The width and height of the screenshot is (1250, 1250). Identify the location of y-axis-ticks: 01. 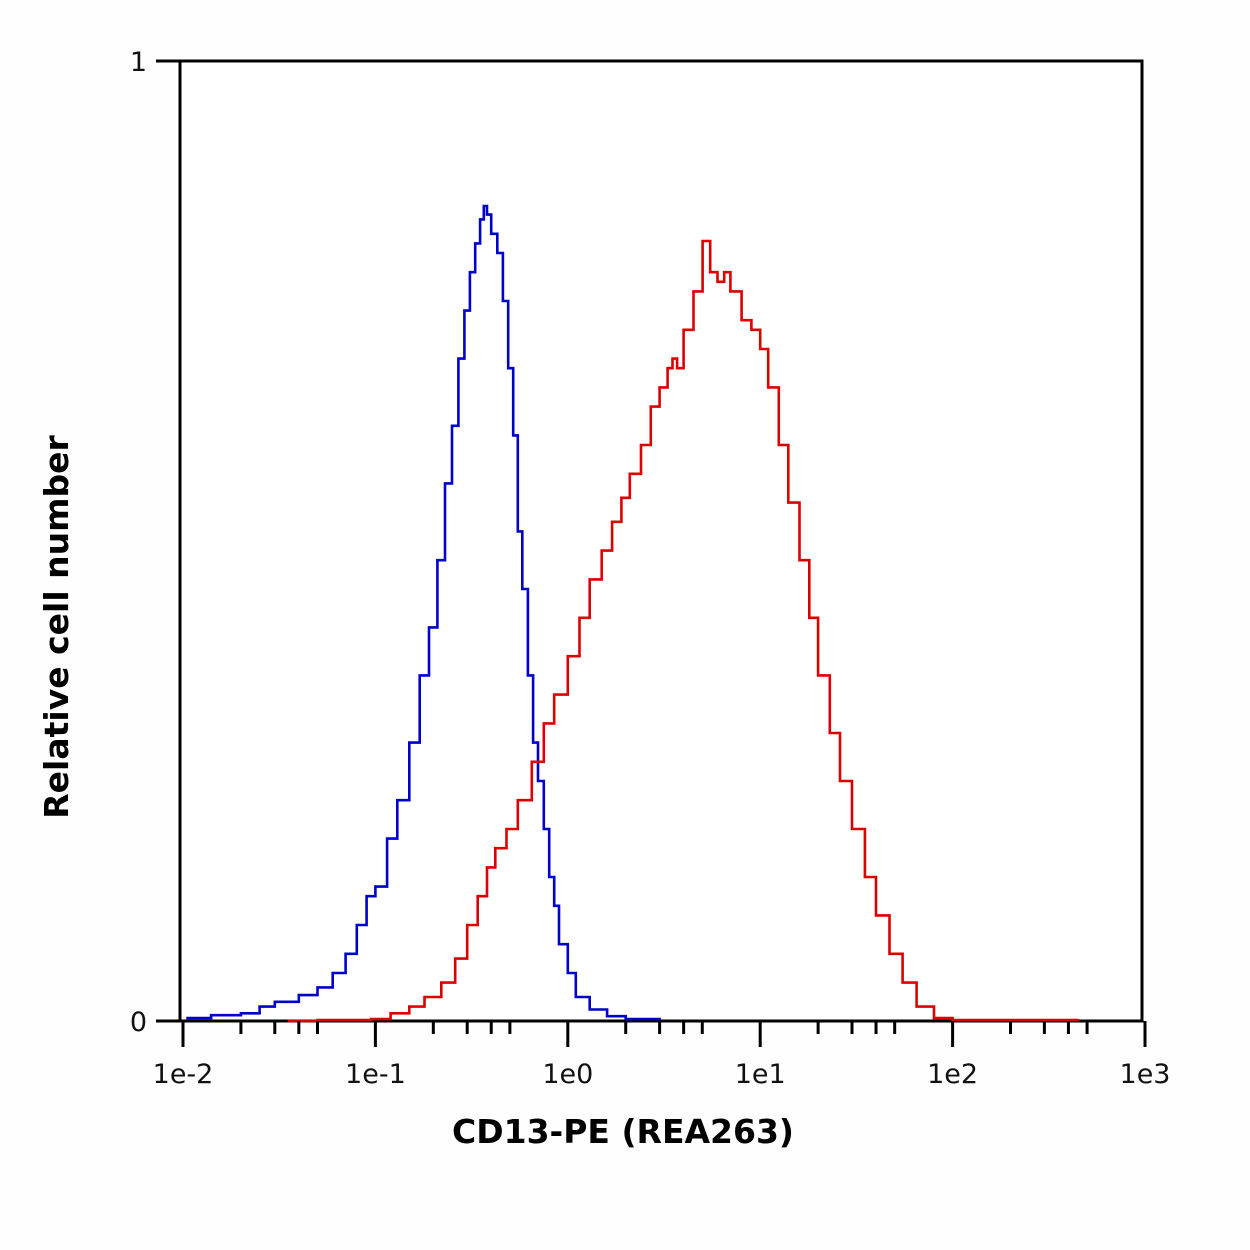
(155, 542).